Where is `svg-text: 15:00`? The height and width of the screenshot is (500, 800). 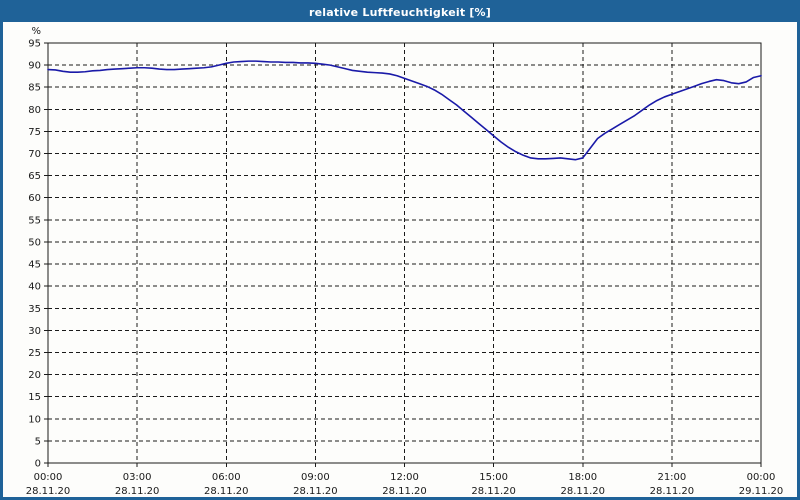
svg-text: 15:00 is located at coordinates (493, 477).